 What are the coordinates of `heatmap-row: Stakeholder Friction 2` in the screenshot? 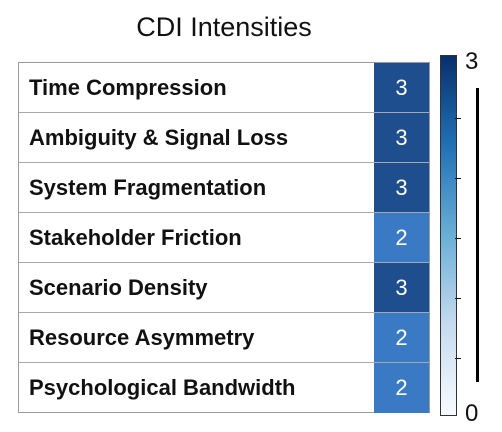 It's located at (224, 238).